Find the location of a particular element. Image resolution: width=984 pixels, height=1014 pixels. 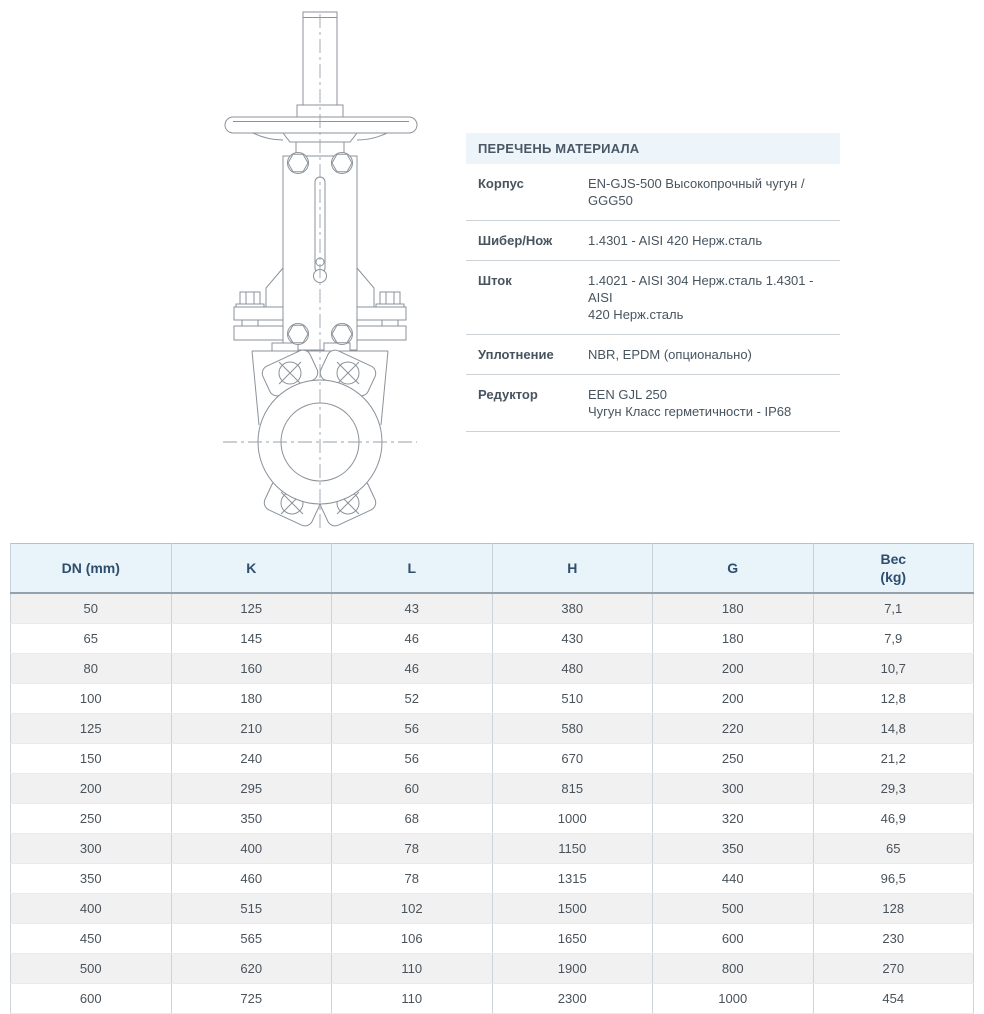

table-cell: 580 is located at coordinates (572, 728).